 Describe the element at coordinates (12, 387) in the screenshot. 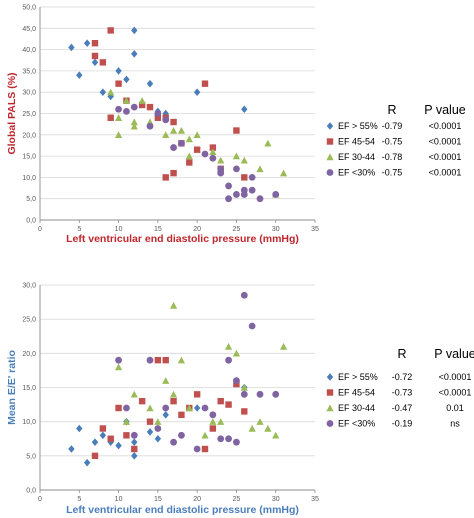

I see `y-axis-label: Mean E/E' ratio` at that location.